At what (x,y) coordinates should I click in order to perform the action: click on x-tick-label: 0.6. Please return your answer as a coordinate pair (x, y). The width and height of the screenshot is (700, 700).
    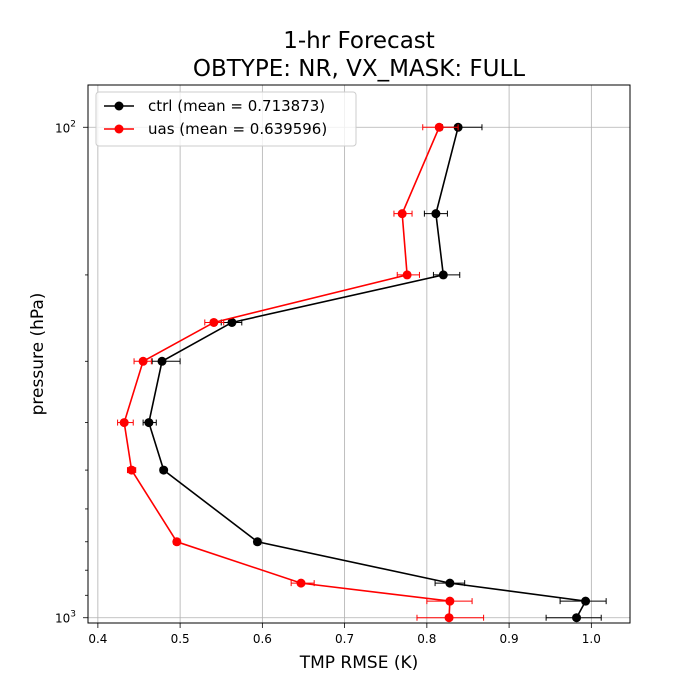
    Looking at the image, I should click on (262, 639).